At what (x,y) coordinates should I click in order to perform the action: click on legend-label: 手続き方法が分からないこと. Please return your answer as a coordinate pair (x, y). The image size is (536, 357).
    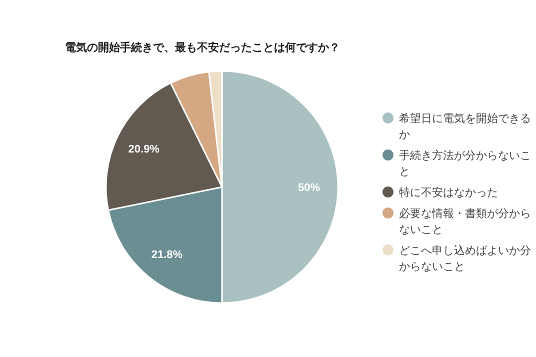
    Looking at the image, I should click on (465, 163).